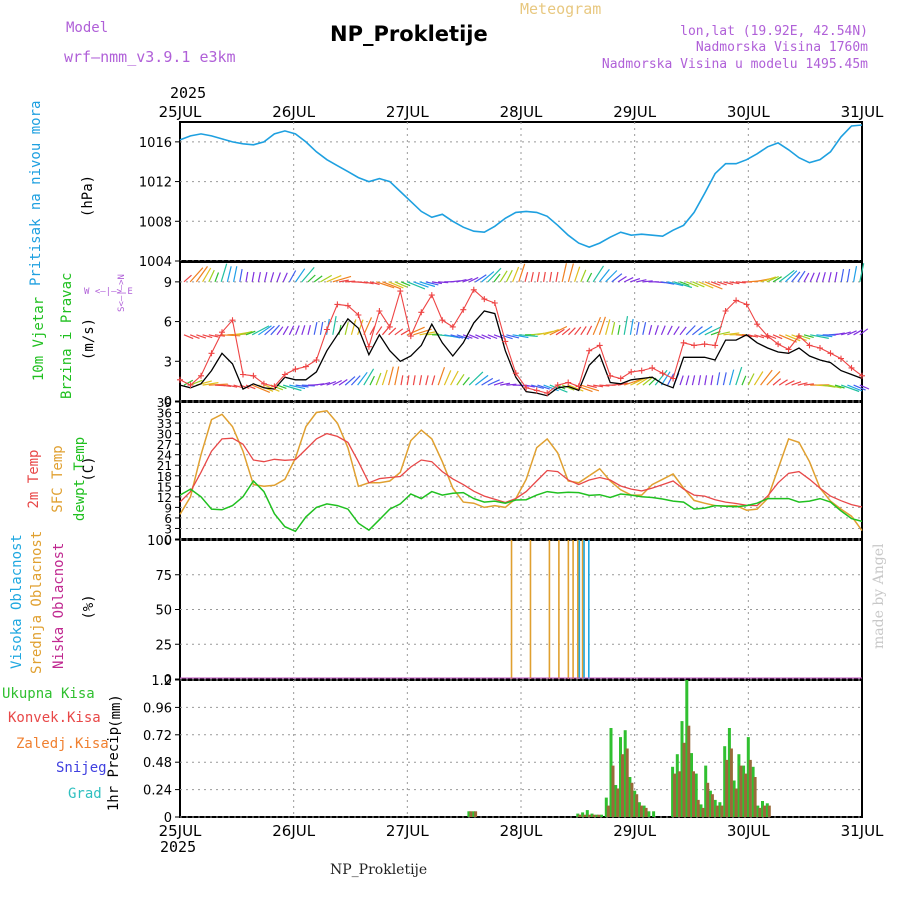  What do you see at coordinates (150, 57) in the screenshot?
I see `model-name: wrf–nmm_v3.9.1 e3km` at bounding box center [150, 57].